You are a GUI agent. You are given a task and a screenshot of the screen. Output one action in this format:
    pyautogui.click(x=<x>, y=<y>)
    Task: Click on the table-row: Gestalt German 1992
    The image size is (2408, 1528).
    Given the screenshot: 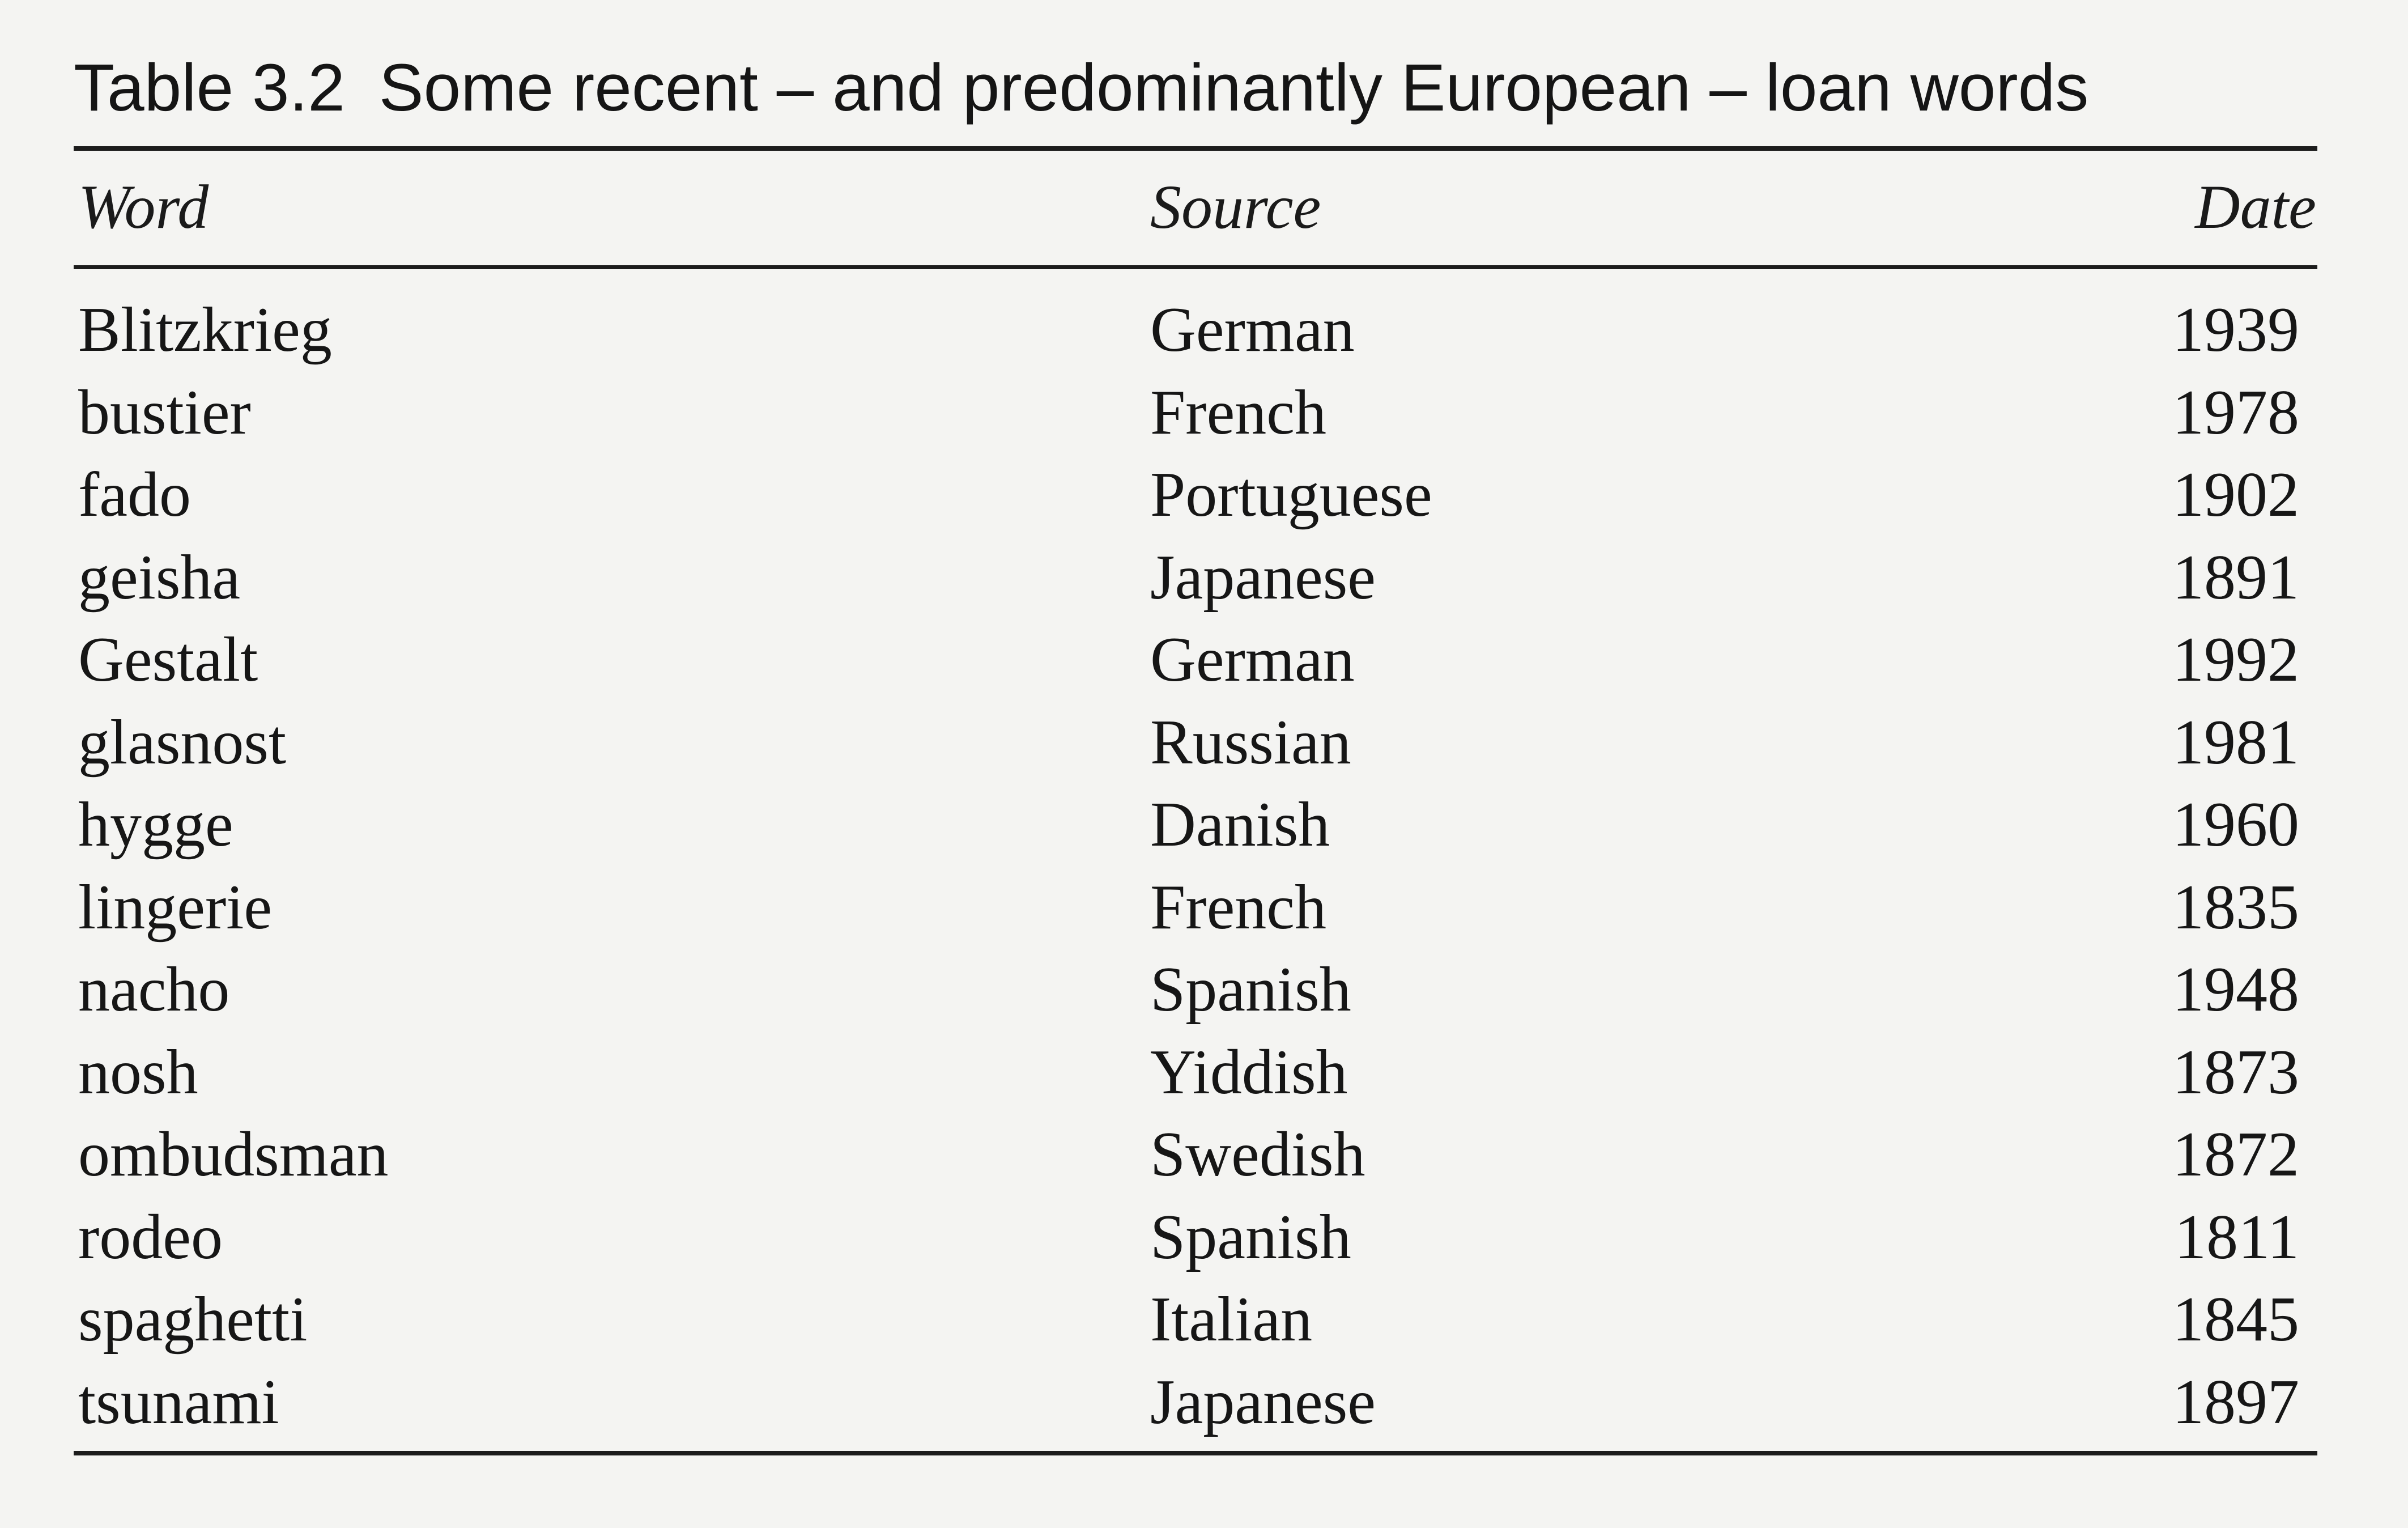 What is the action you would take?
    pyautogui.click(x=1195, y=661)
    